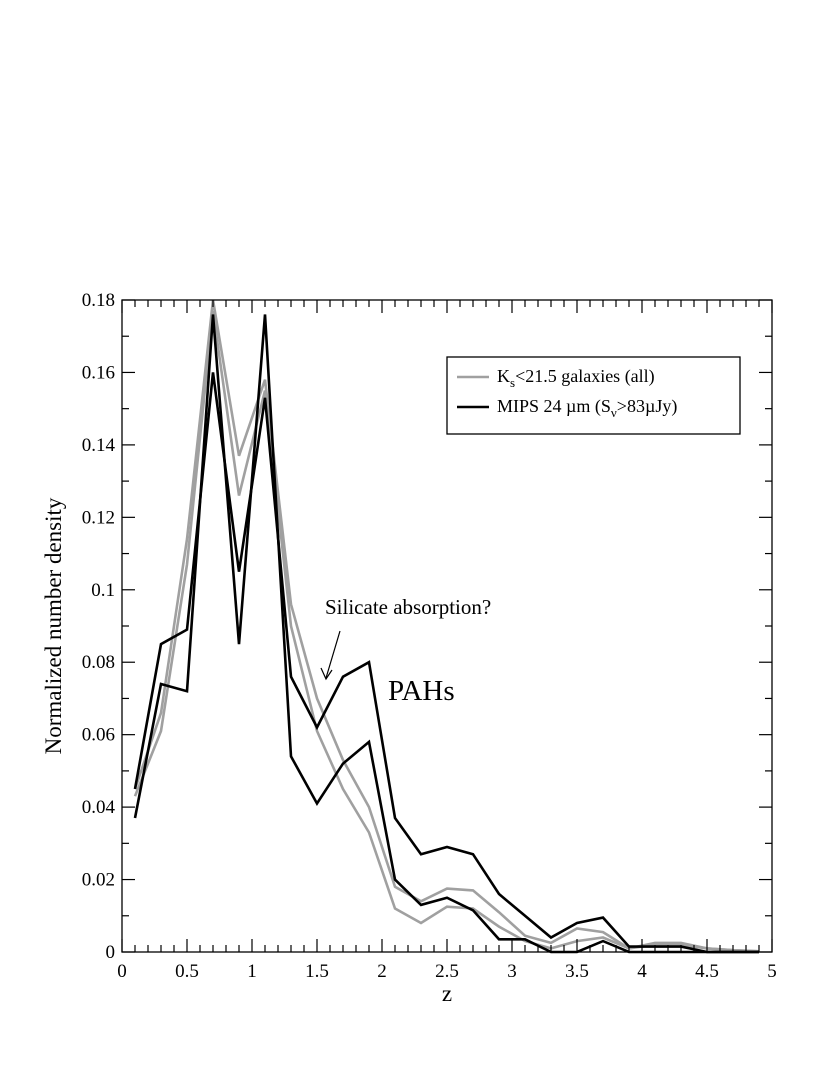 Image resolution: width=830 pixels, height=1075 pixels. Describe the element at coordinates (53, 625) in the screenshot. I see `y-axis-label: Normalized number density` at that location.